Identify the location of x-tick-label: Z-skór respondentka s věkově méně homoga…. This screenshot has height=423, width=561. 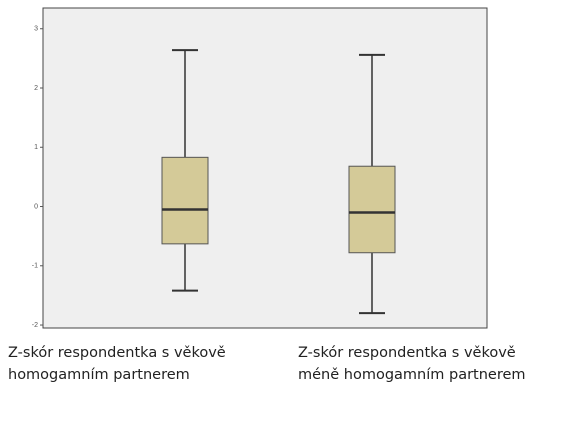
(412, 364).